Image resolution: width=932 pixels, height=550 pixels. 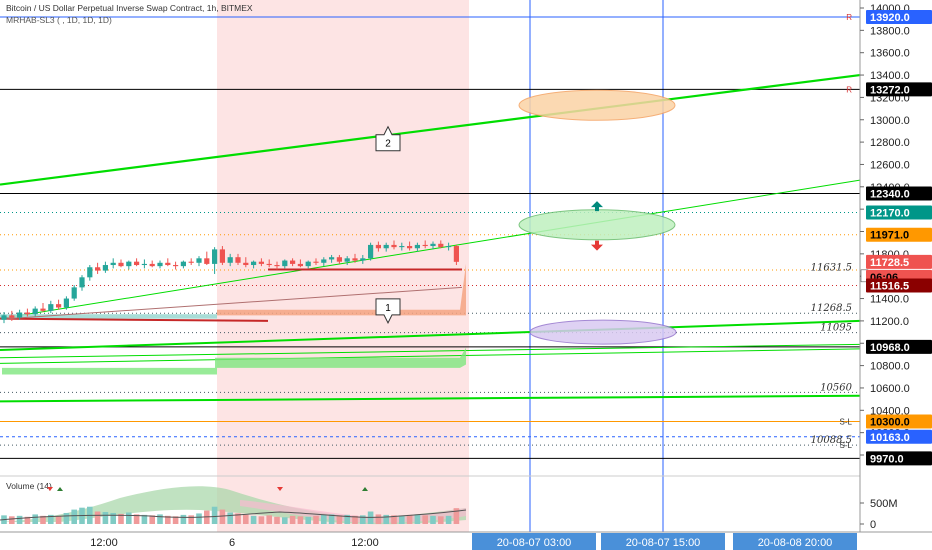 What do you see at coordinates (889, 263) in the screenshot?
I see `price-badge-label: 11728.5` at bounding box center [889, 263].